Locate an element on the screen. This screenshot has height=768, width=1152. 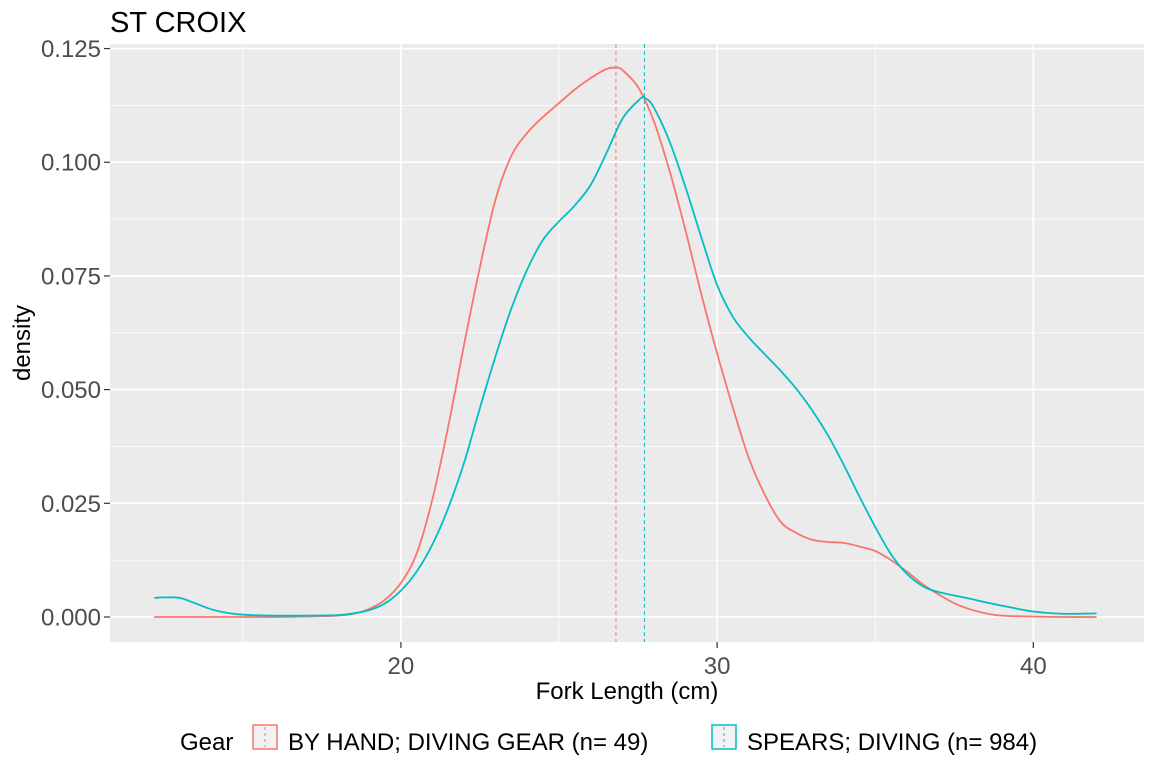
y-tick-label: 0.100 is located at coordinates (71, 163).